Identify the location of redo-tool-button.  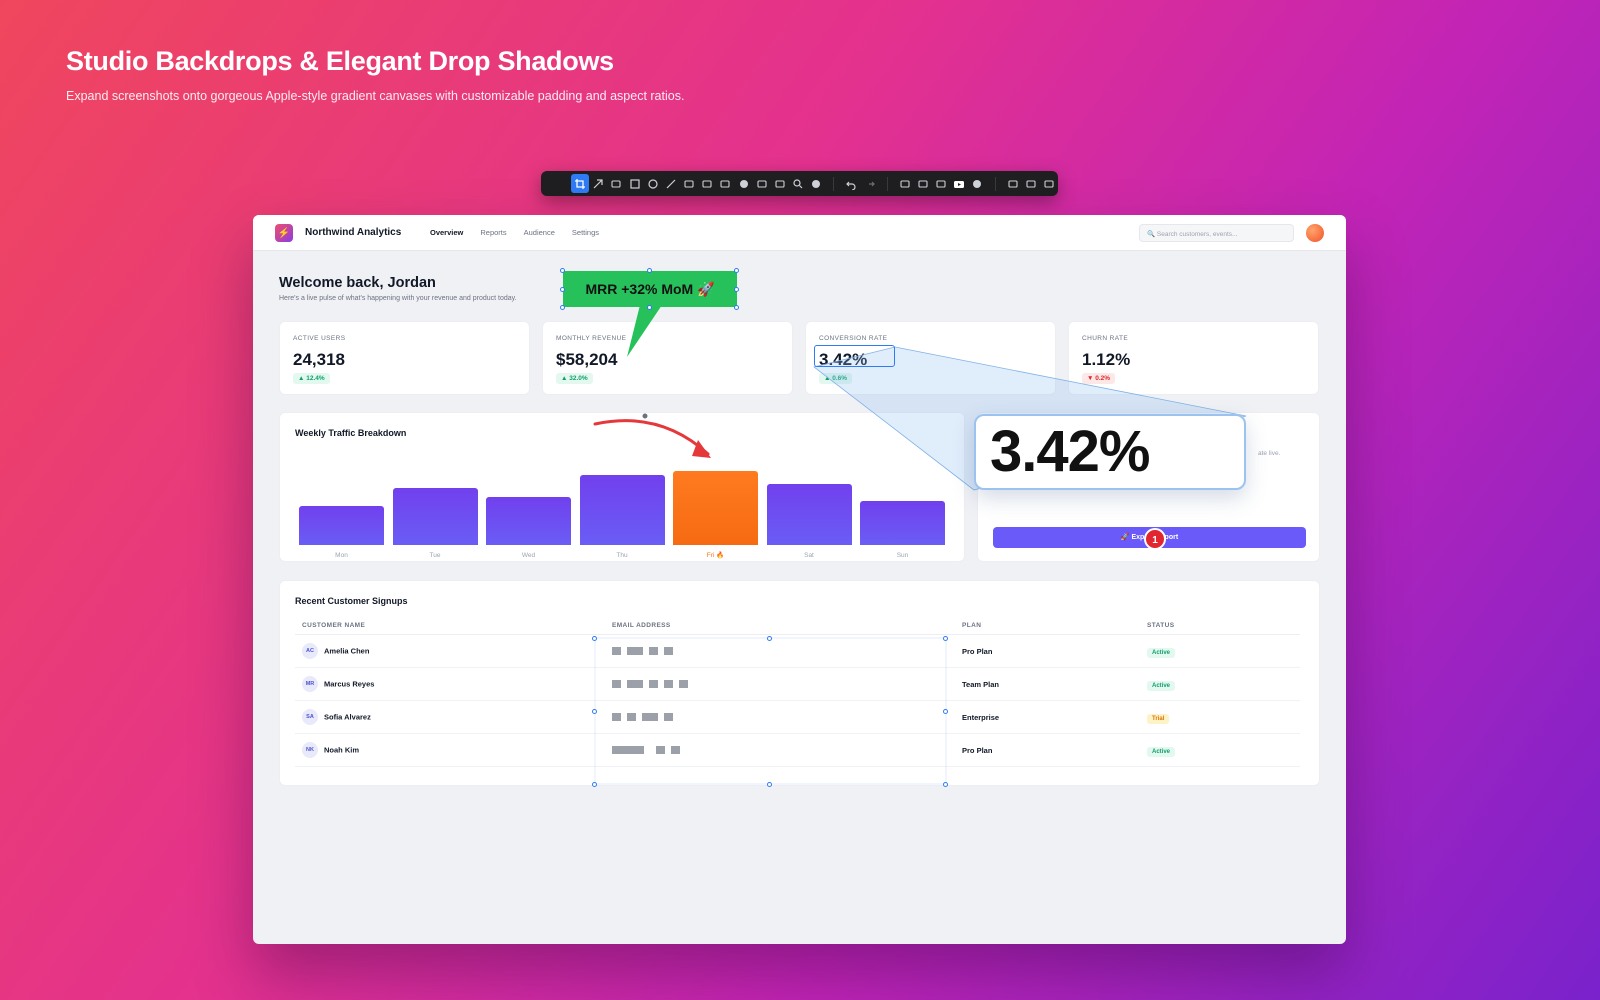
(870, 183).